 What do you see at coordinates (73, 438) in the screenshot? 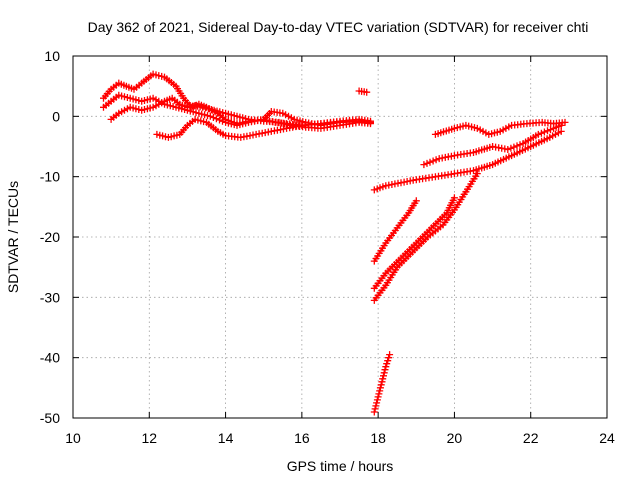
I see `x-tick-label: 10` at bounding box center [73, 438].